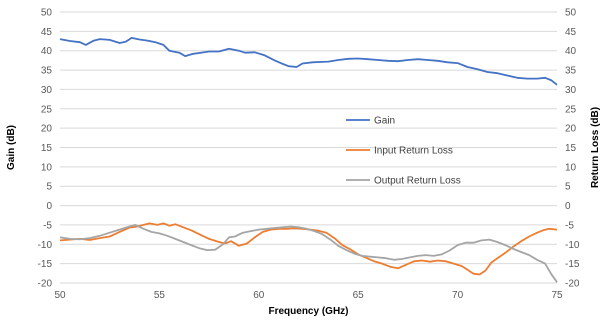 The height and width of the screenshot is (322, 611). What do you see at coordinates (160, 295) in the screenshot?
I see `x-tick-label: 55` at bounding box center [160, 295].